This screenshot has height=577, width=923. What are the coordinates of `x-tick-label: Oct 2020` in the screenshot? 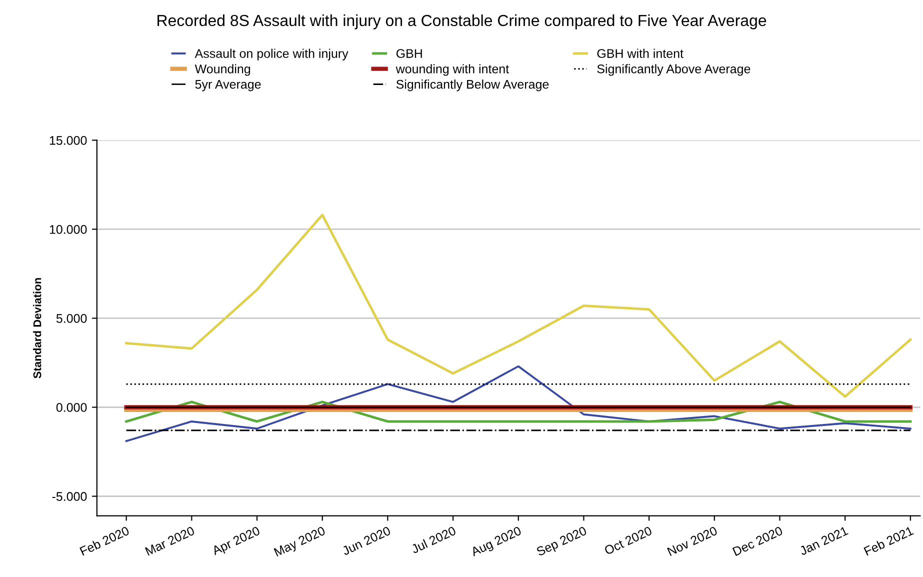 It's located at (628, 541).